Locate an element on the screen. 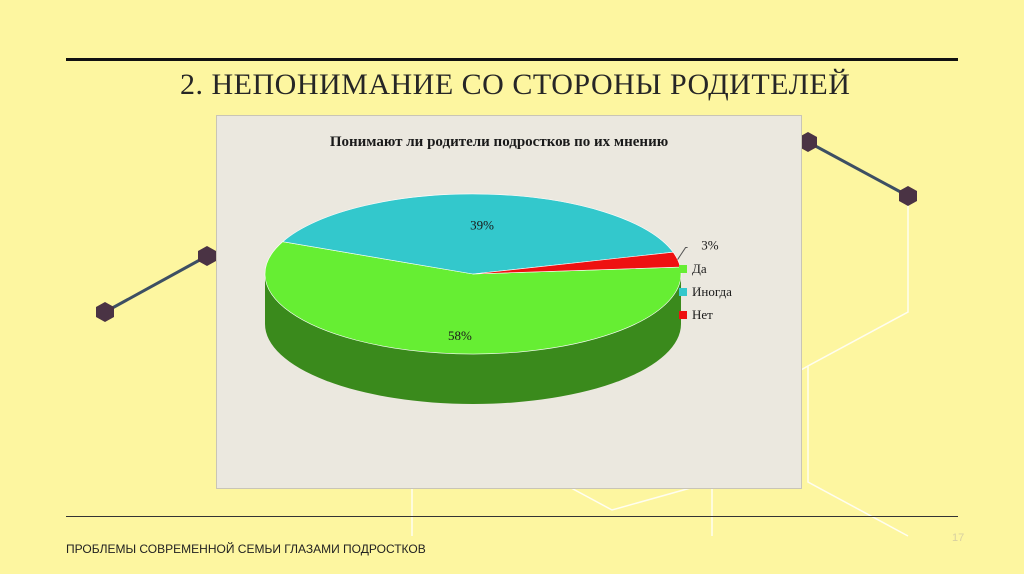 This screenshot has height=574, width=1024. leader-line is located at coordinates (682, 253).